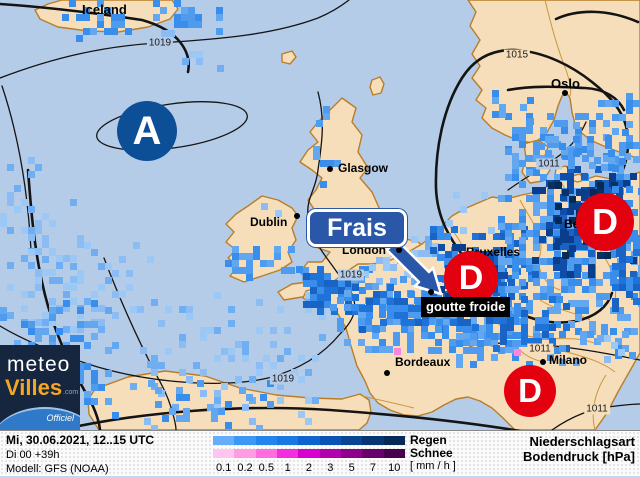 The height and width of the screenshot is (478, 640). I want to click on snow-color-scale, so click(309, 453).